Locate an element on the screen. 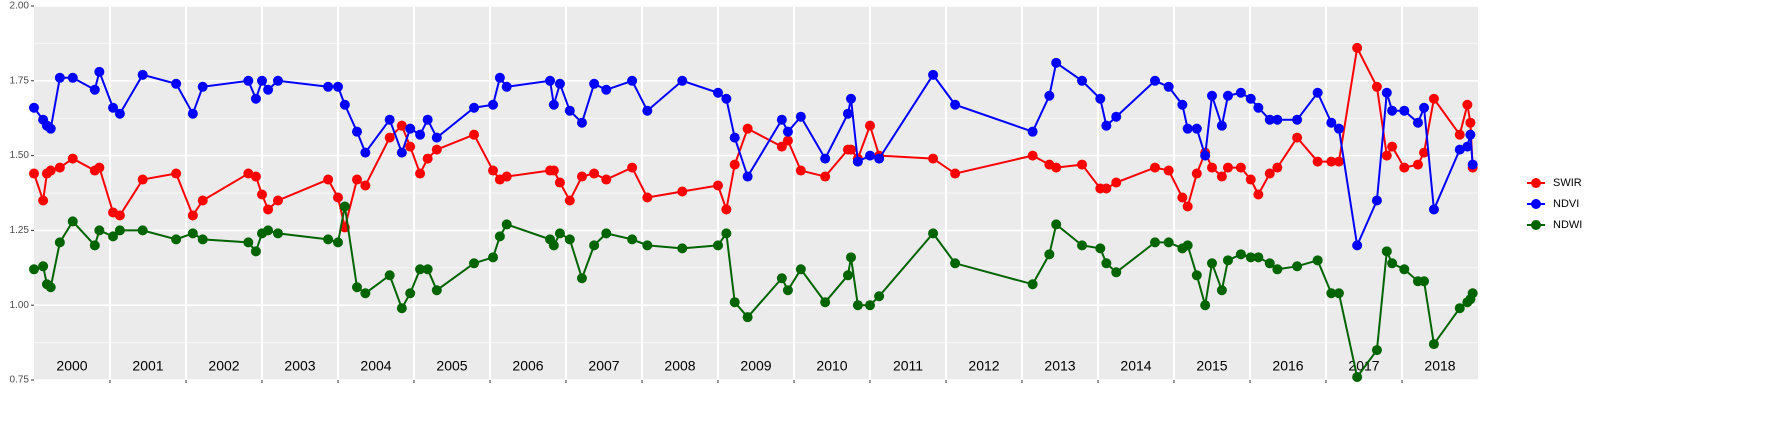 The width and height of the screenshot is (1773, 442). legend-marker is located at coordinates (1536, 204).